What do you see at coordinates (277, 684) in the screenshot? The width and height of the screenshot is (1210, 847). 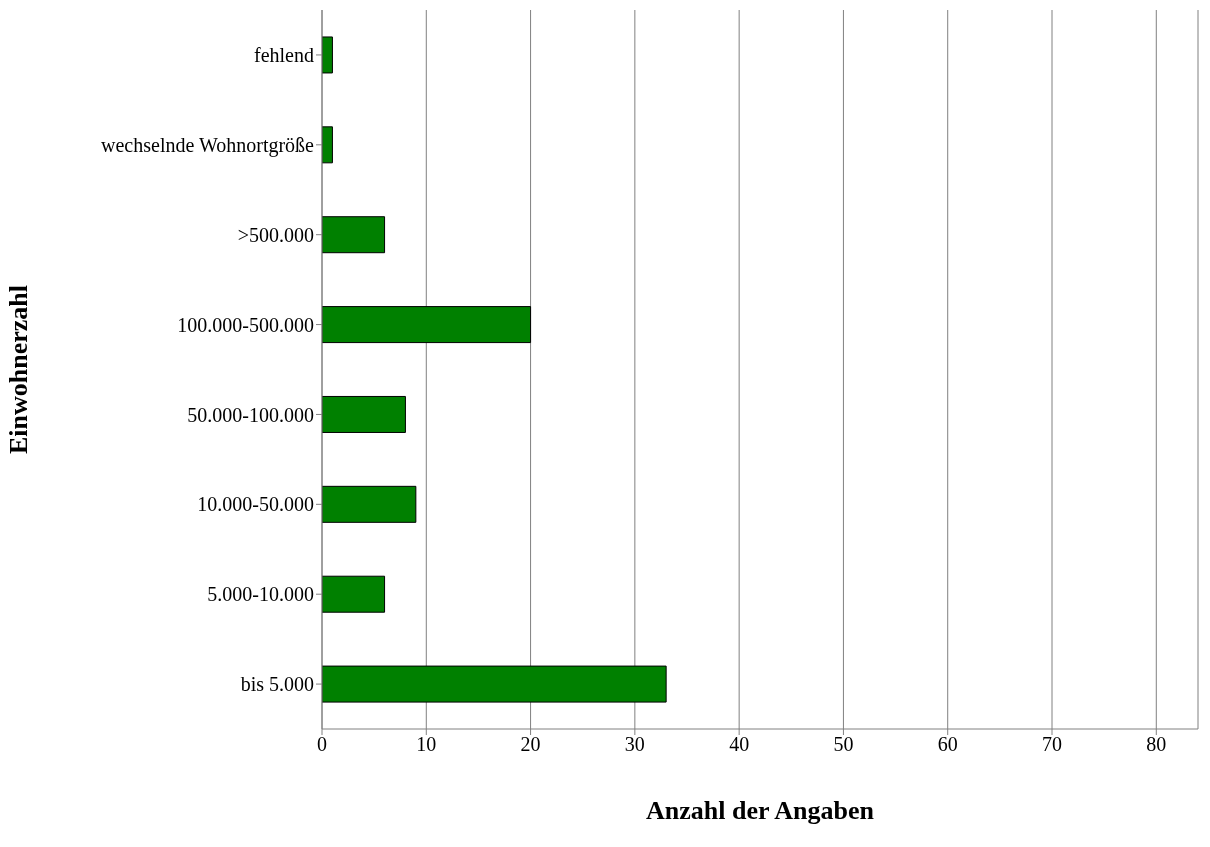 I see `y-tick-label: bis 5.000` at bounding box center [277, 684].